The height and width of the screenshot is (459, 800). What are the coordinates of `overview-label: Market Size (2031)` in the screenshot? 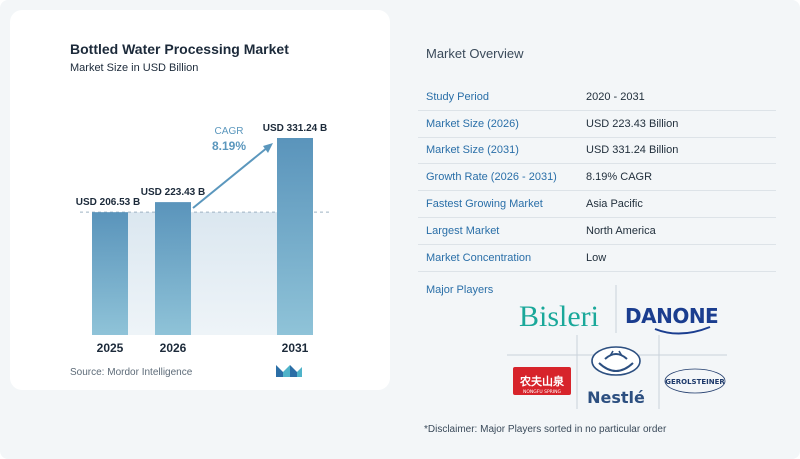 It's located at (472, 150).